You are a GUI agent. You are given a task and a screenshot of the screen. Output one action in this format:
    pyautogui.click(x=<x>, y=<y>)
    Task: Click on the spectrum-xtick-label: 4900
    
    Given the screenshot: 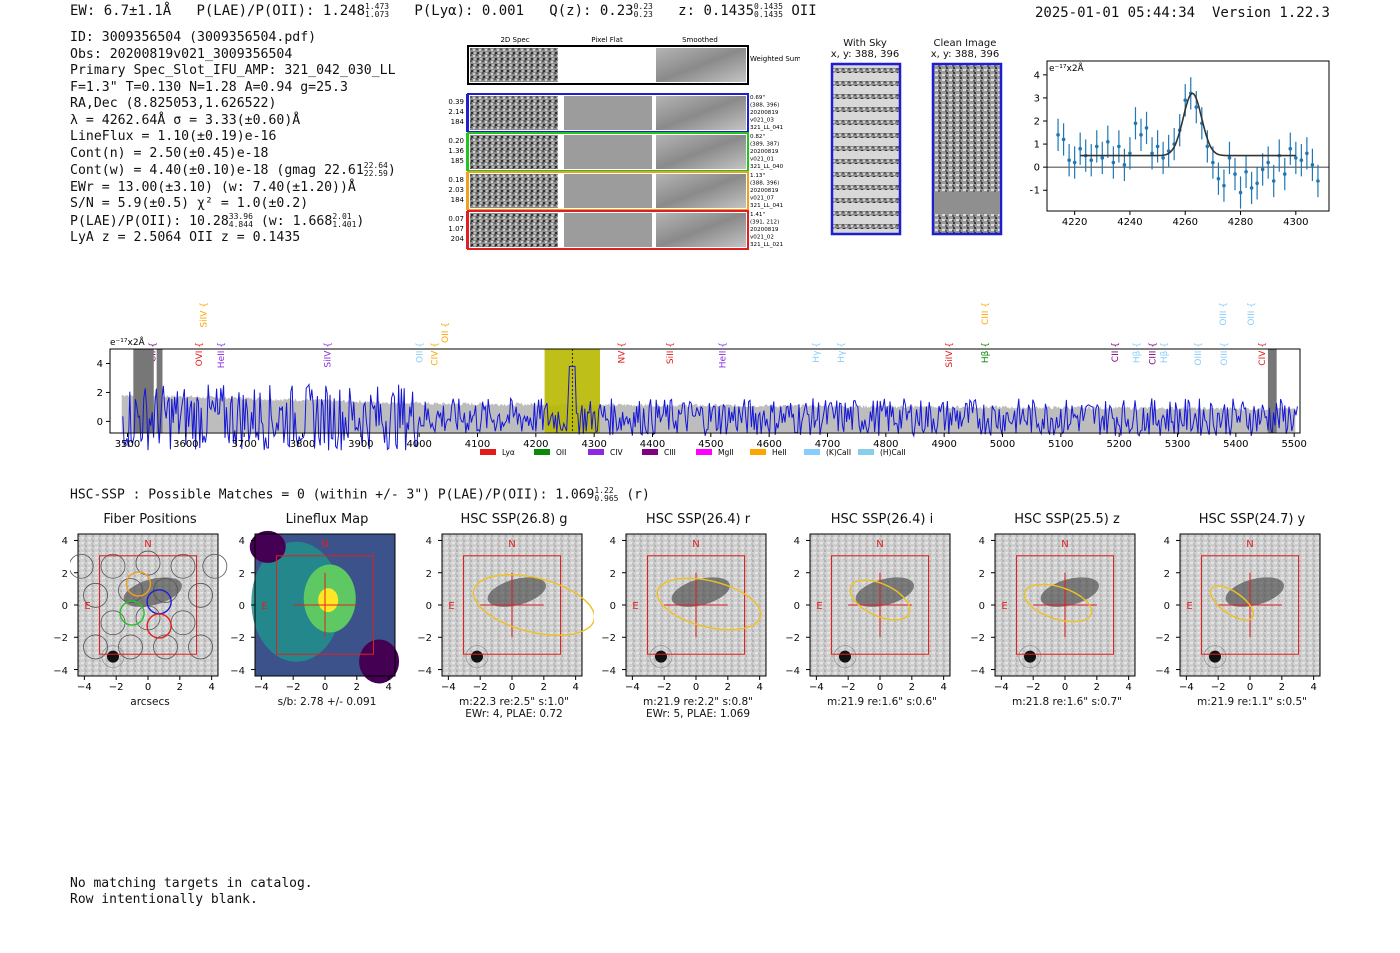 What is the action you would take?
    pyautogui.click(x=943, y=444)
    